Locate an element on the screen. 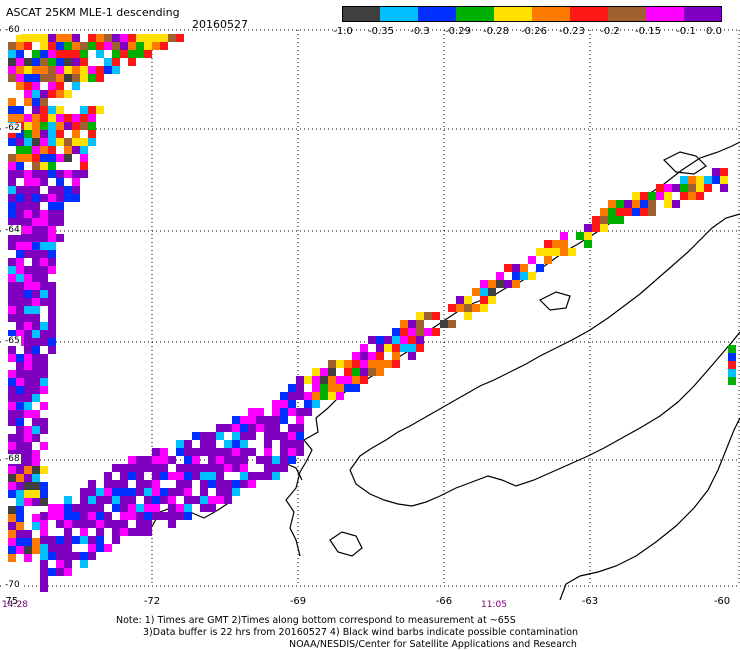 The height and width of the screenshot is (650, 740). colorbar-label: -0.1 is located at coordinates (686, 31).